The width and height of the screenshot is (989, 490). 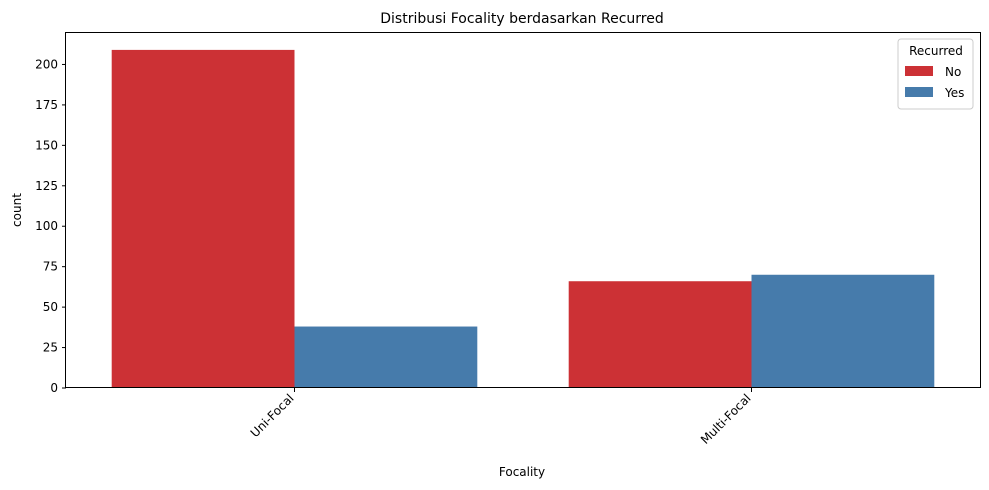 What do you see at coordinates (46, 105) in the screenshot?
I see `y-tick-label: 175` at bounding box center [46, 105].